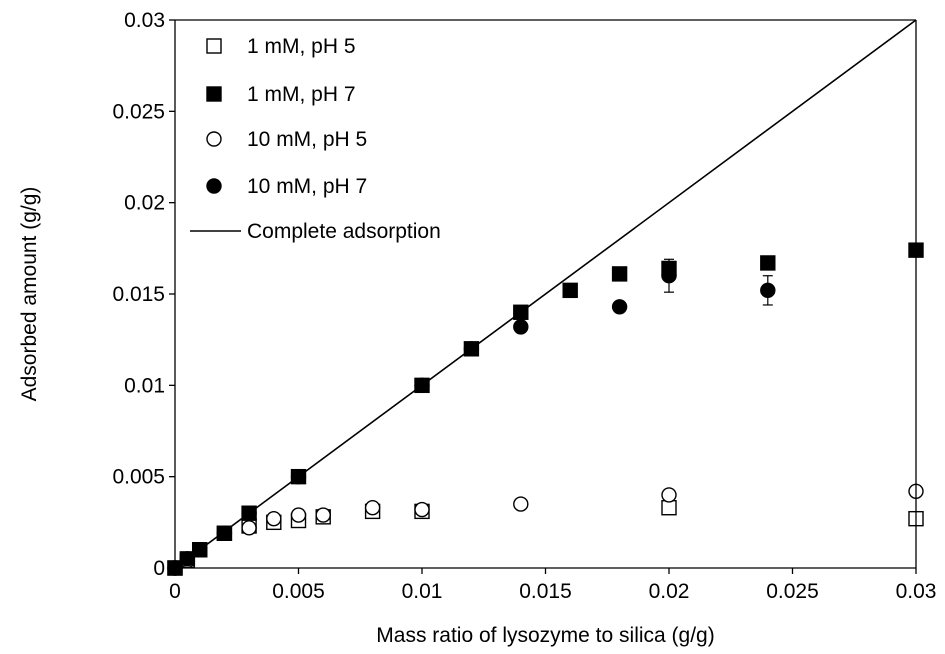 The height and width of the screenshot is (654, 945). What do you see at coordinates (301, 94) in the screenshot?
I see `legend-label: 1 mM, pH 7` at bounding box center [301, 94].